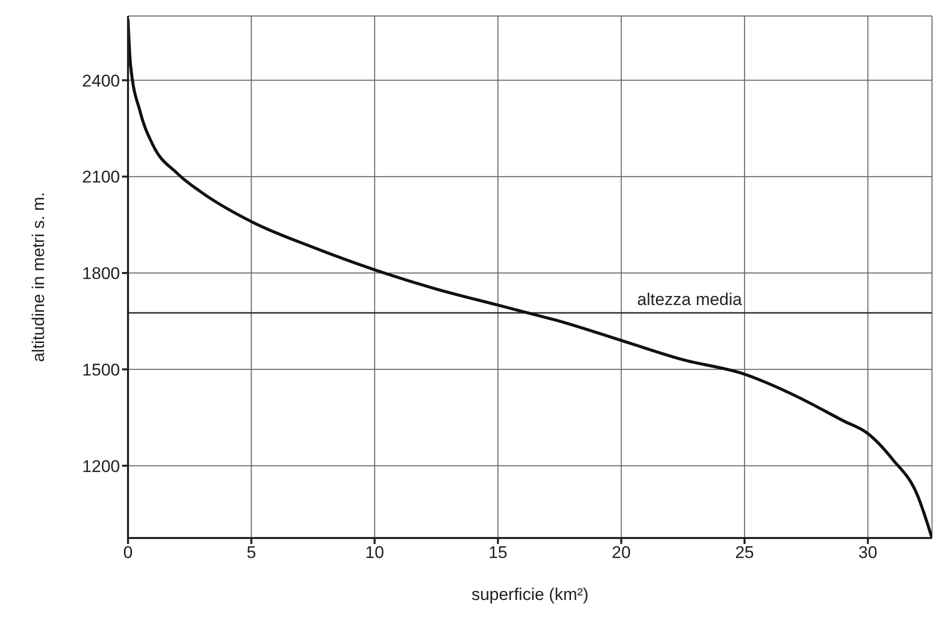  Describe the element at coordinates (621, 552) in the screenshot. I see `x-tick-label: 20` at that location.